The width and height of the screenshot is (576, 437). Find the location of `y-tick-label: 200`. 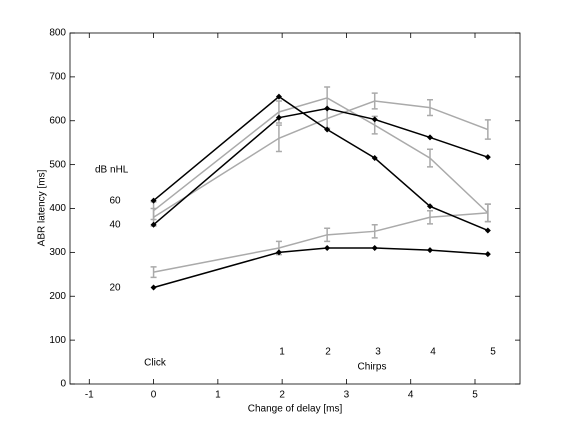

y-tick-label: 200 is located at coordinates (57, 296).